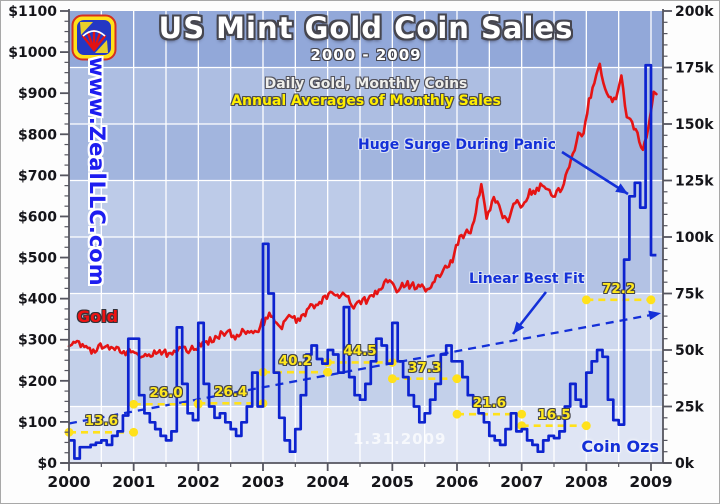 The height and width of the screenshot is (504, 720). I want to click on x-axis-tick-label: 2000, so click(68, 482).